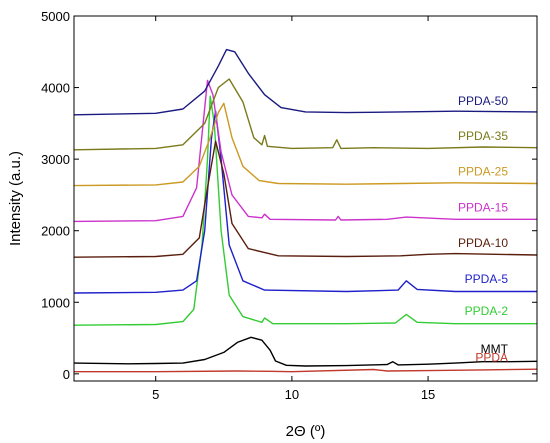  I want to click on series-line-ppda, so click(306, 370).